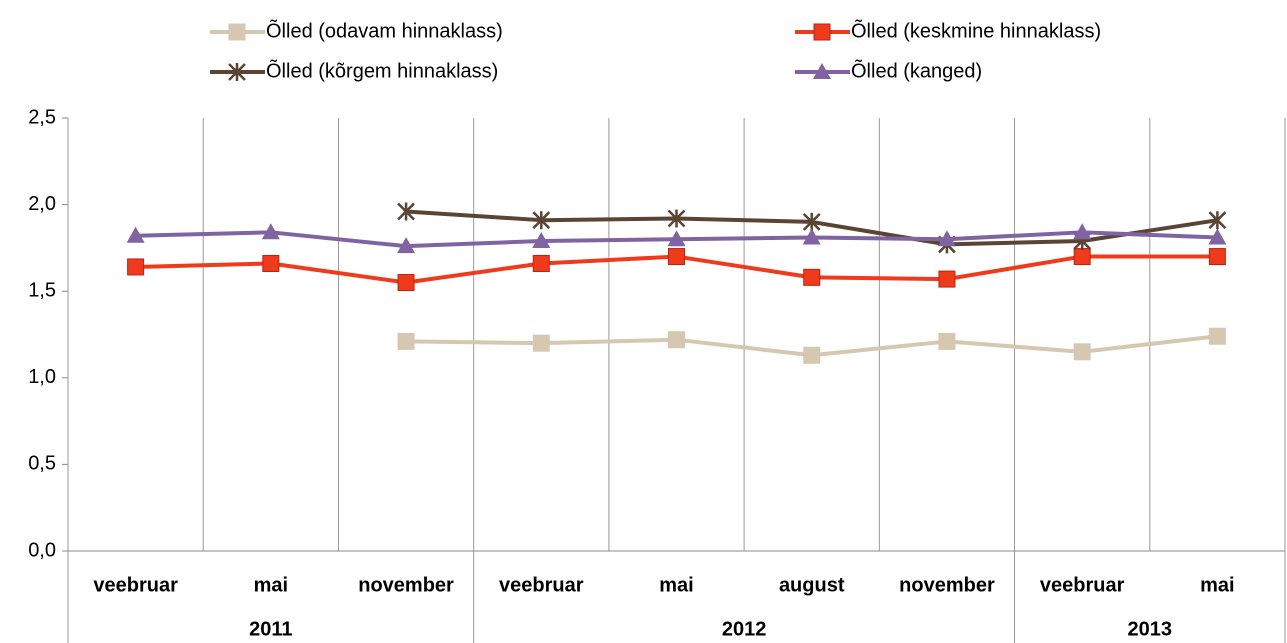 The image size is (1287, 643). I want to click on legend-item: Õlled (kanged), so click(888, 70).